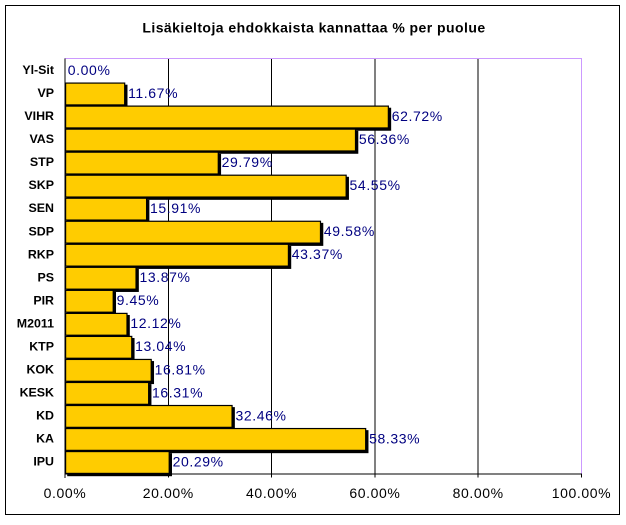 The width and height of the screenshot is (626, 525). What do you see at coordinates (43, 462) in the screenshot?
I see `svg-text: IPU` at bounding box center [43, 462].